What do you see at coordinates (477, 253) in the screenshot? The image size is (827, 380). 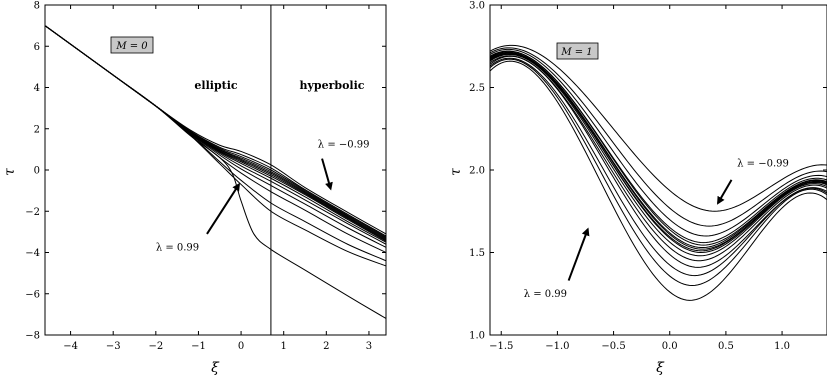 I see `y-tick-label: 1.5` at bounding box center [477, 253].